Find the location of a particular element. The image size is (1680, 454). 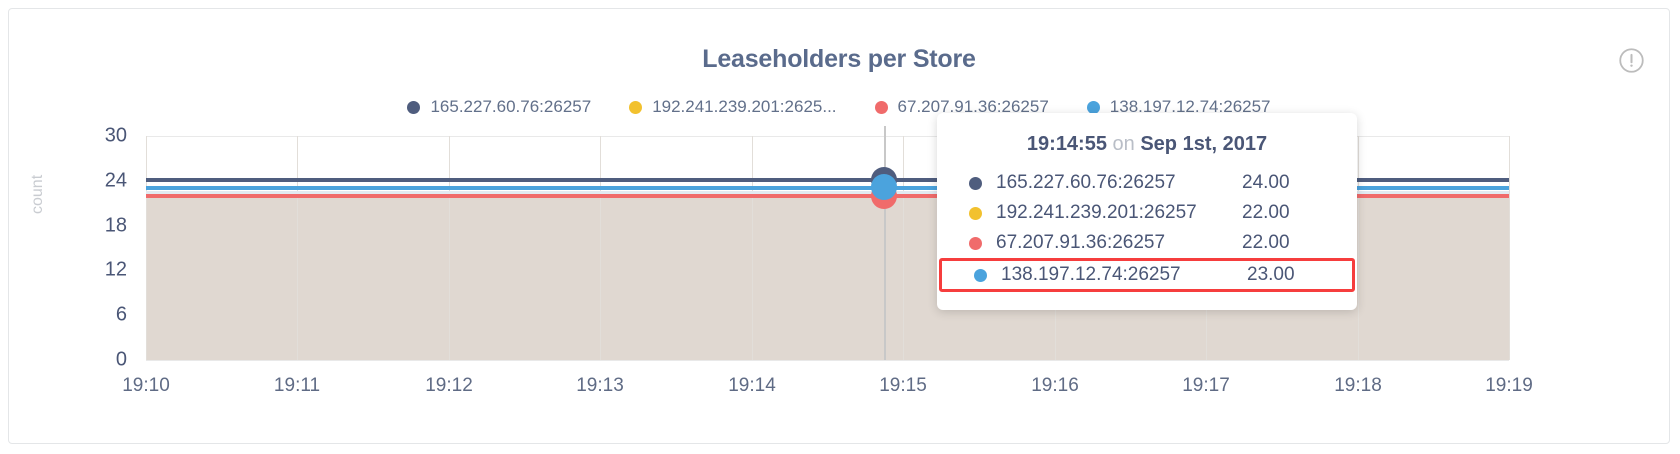

tooltip-row-highlighted: 138.197.12.74:26257 23.00 is located at coordinates (1147, 275).